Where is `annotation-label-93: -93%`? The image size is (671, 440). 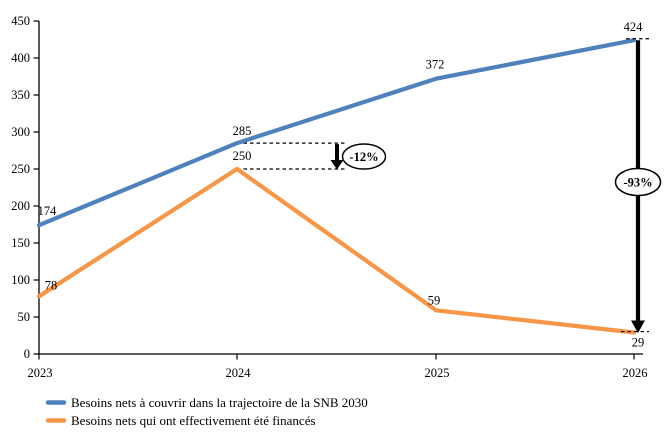 annotation-label-93: -93% is located at coordinates (637, 183).